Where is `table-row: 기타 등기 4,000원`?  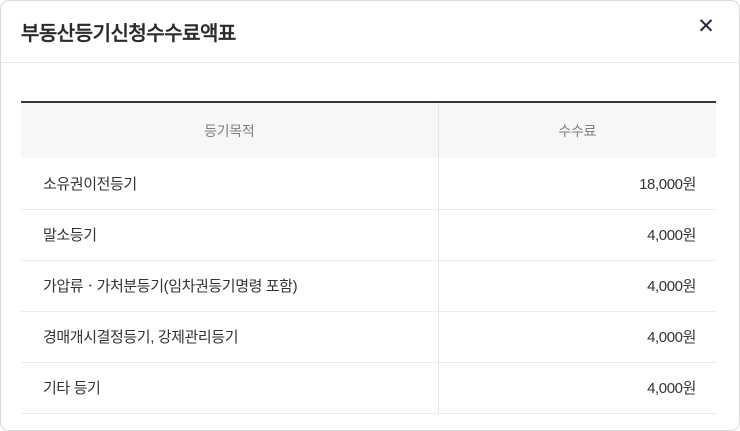 table-row: 기타 등기 4,000원 is located at coordinates (368, 388).